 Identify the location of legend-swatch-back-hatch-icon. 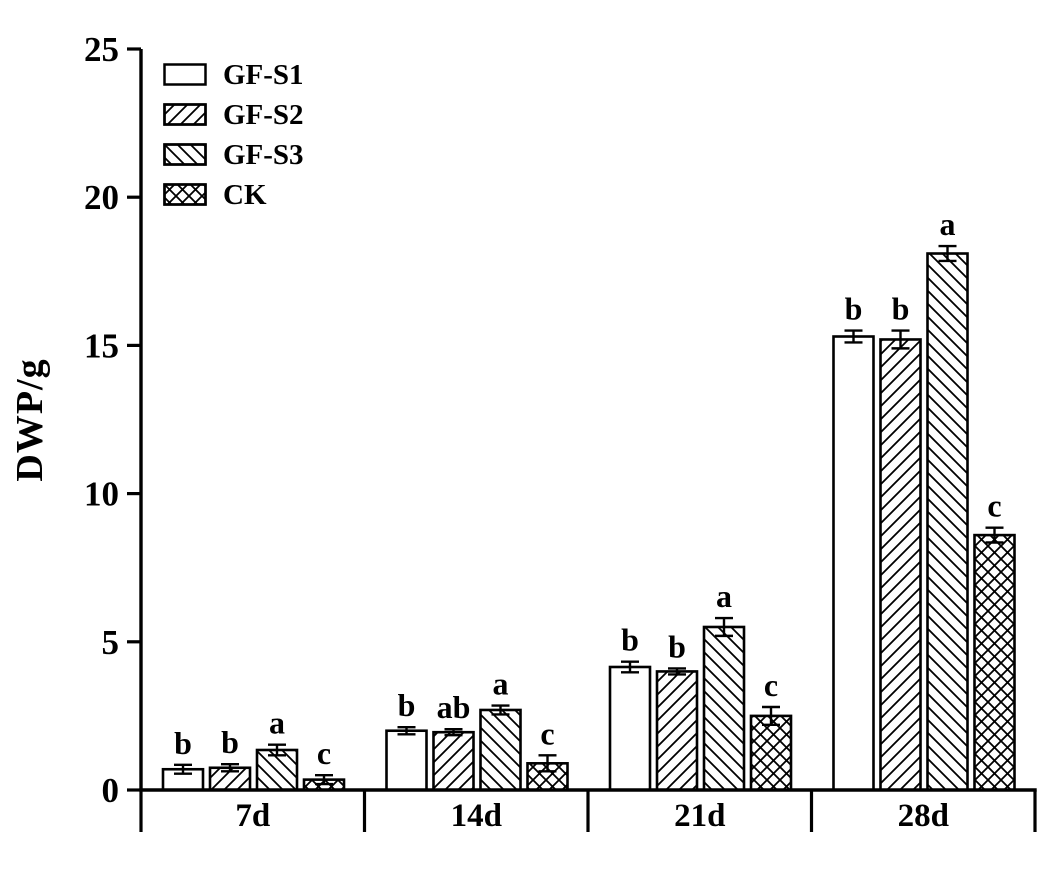
(185, 154).